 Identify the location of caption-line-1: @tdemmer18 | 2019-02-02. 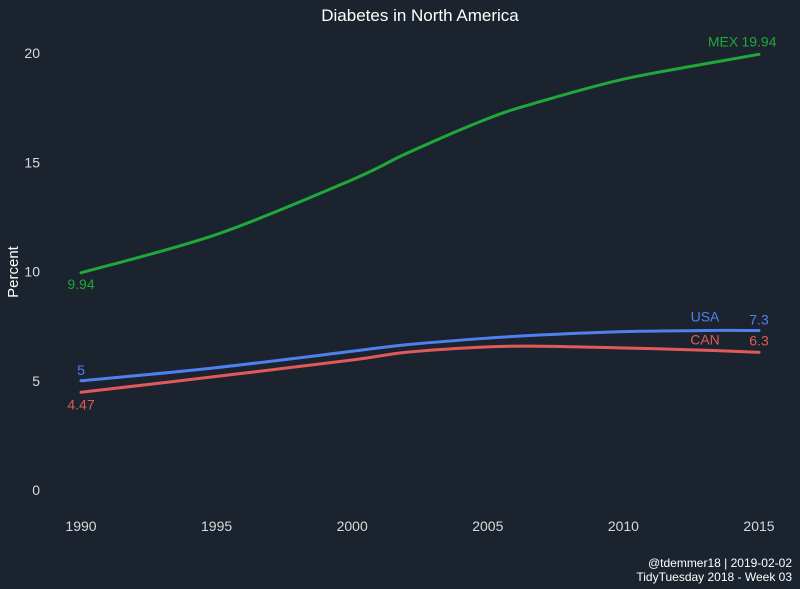
(720, 563).